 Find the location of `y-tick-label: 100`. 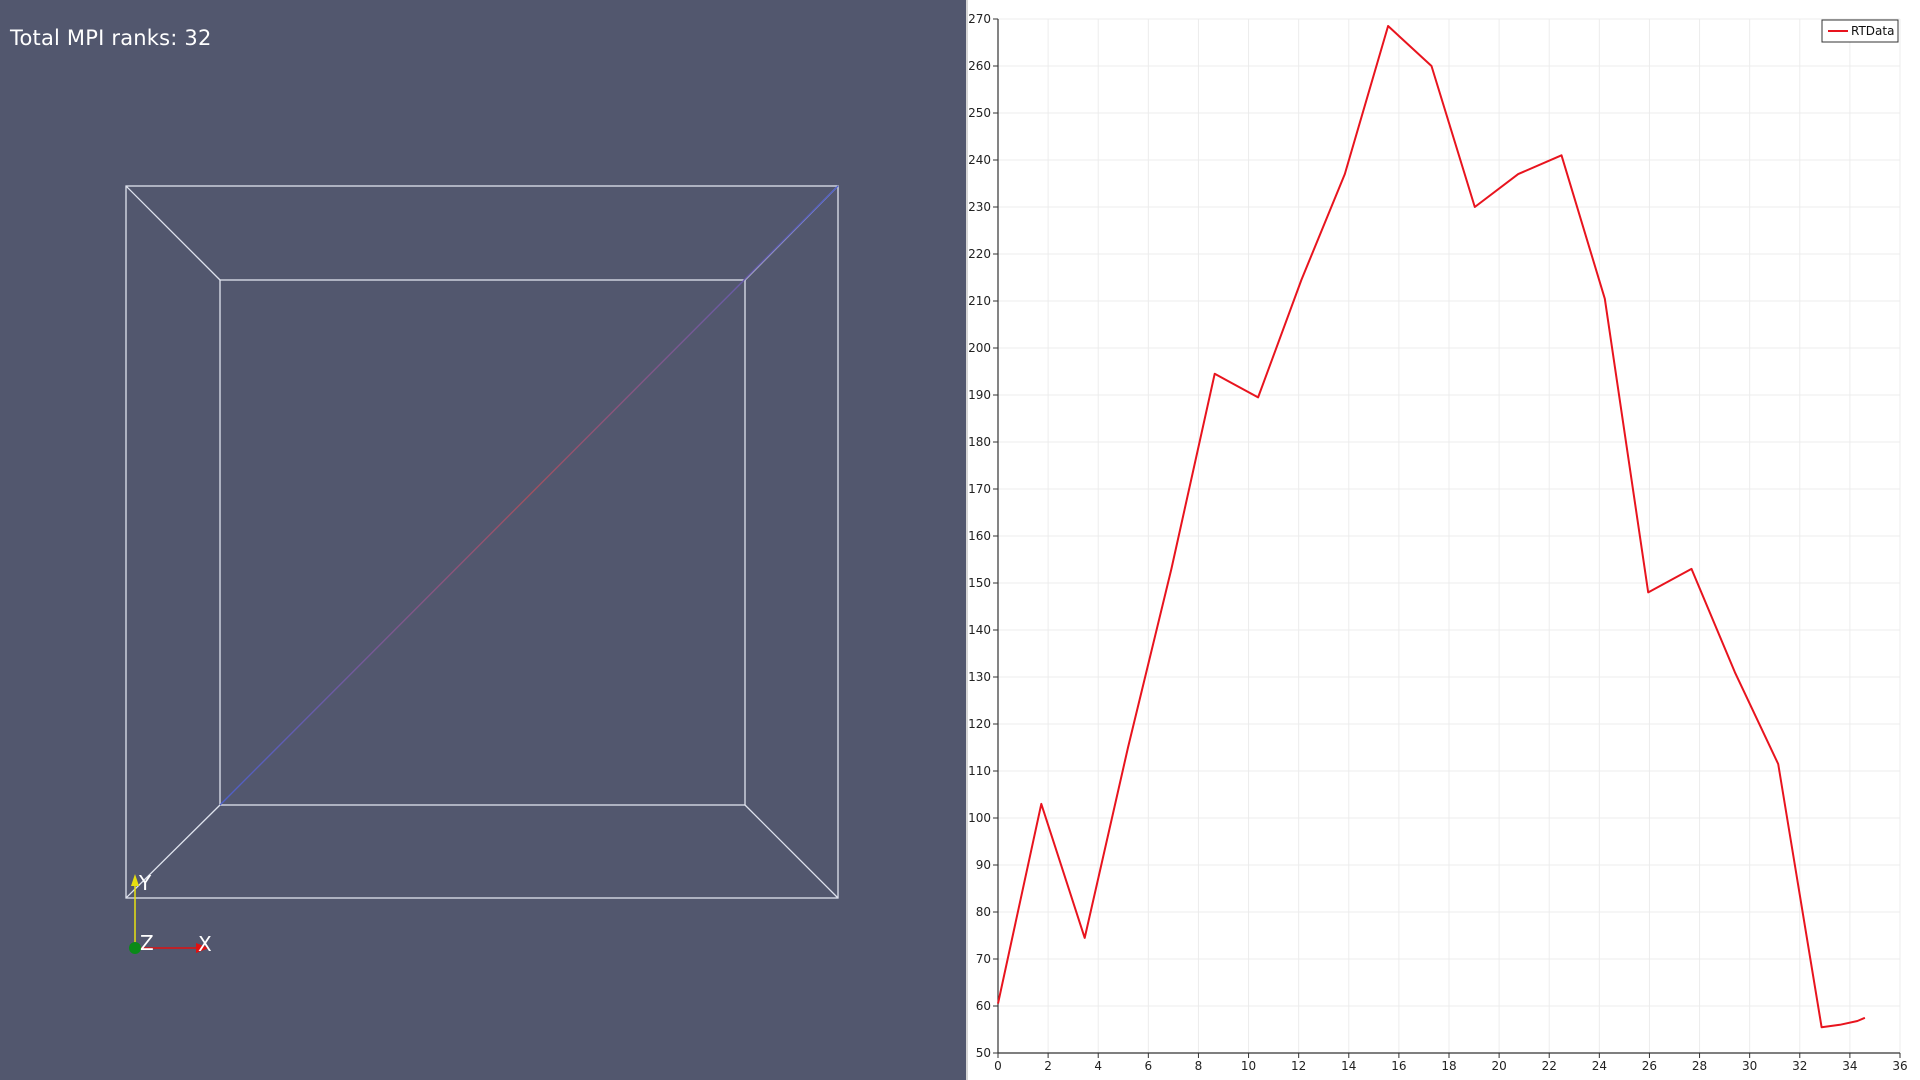

y-tick-label: 100 is located at coordinates (979, 818).